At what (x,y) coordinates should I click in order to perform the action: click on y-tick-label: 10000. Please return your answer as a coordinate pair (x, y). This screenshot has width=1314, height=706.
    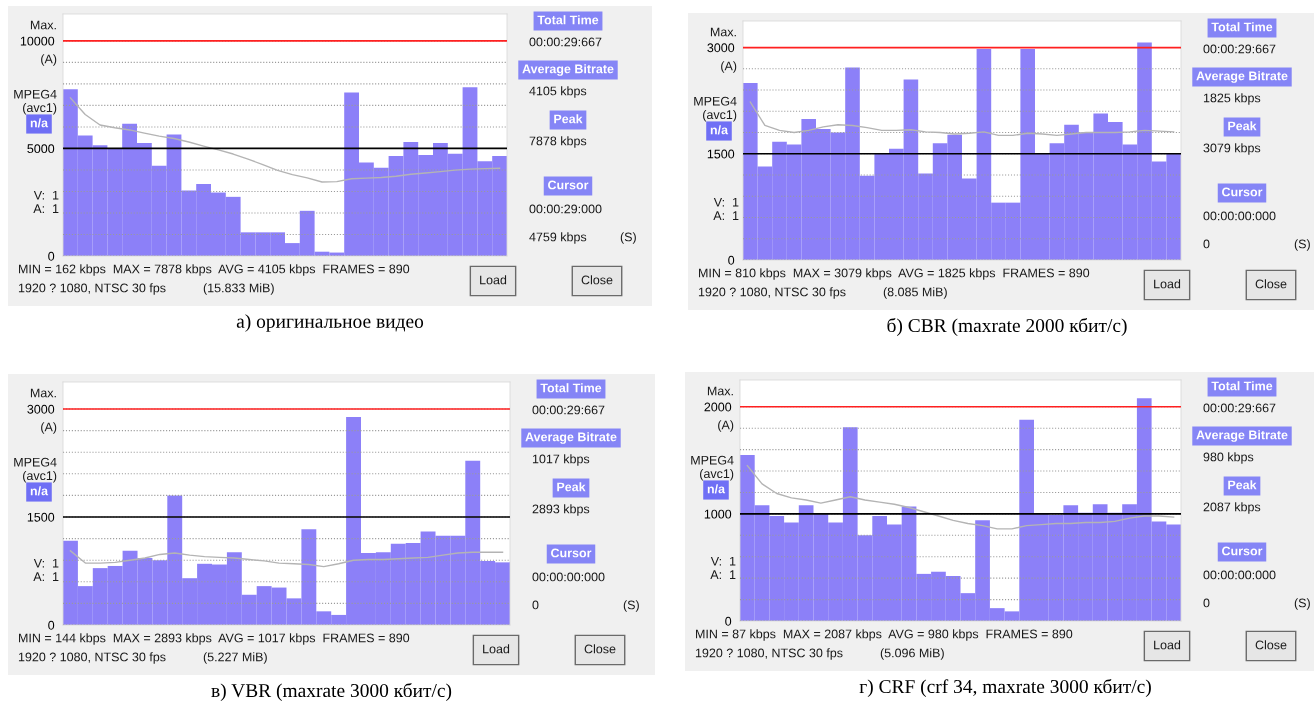
    Looking at the image, I should click on (37, 41).